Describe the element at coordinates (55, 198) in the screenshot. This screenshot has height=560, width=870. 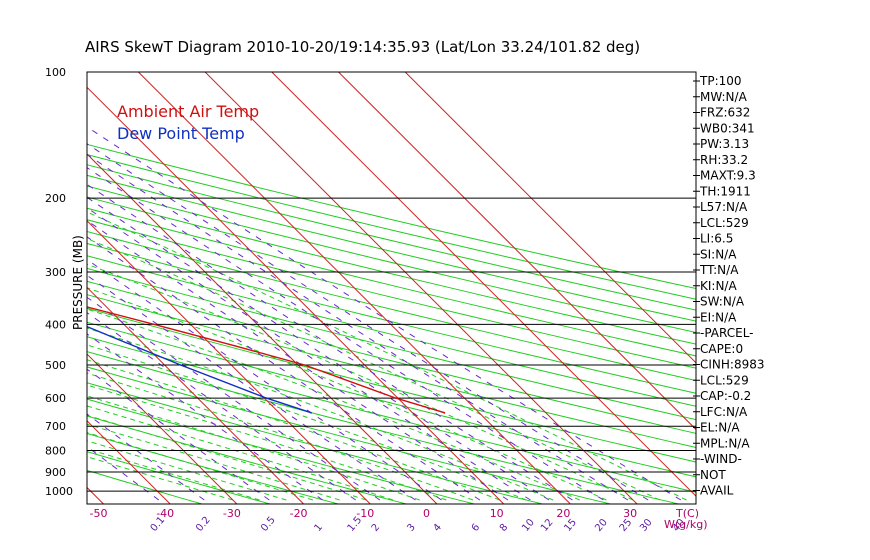
I see `pressure-label: 200` at that location.